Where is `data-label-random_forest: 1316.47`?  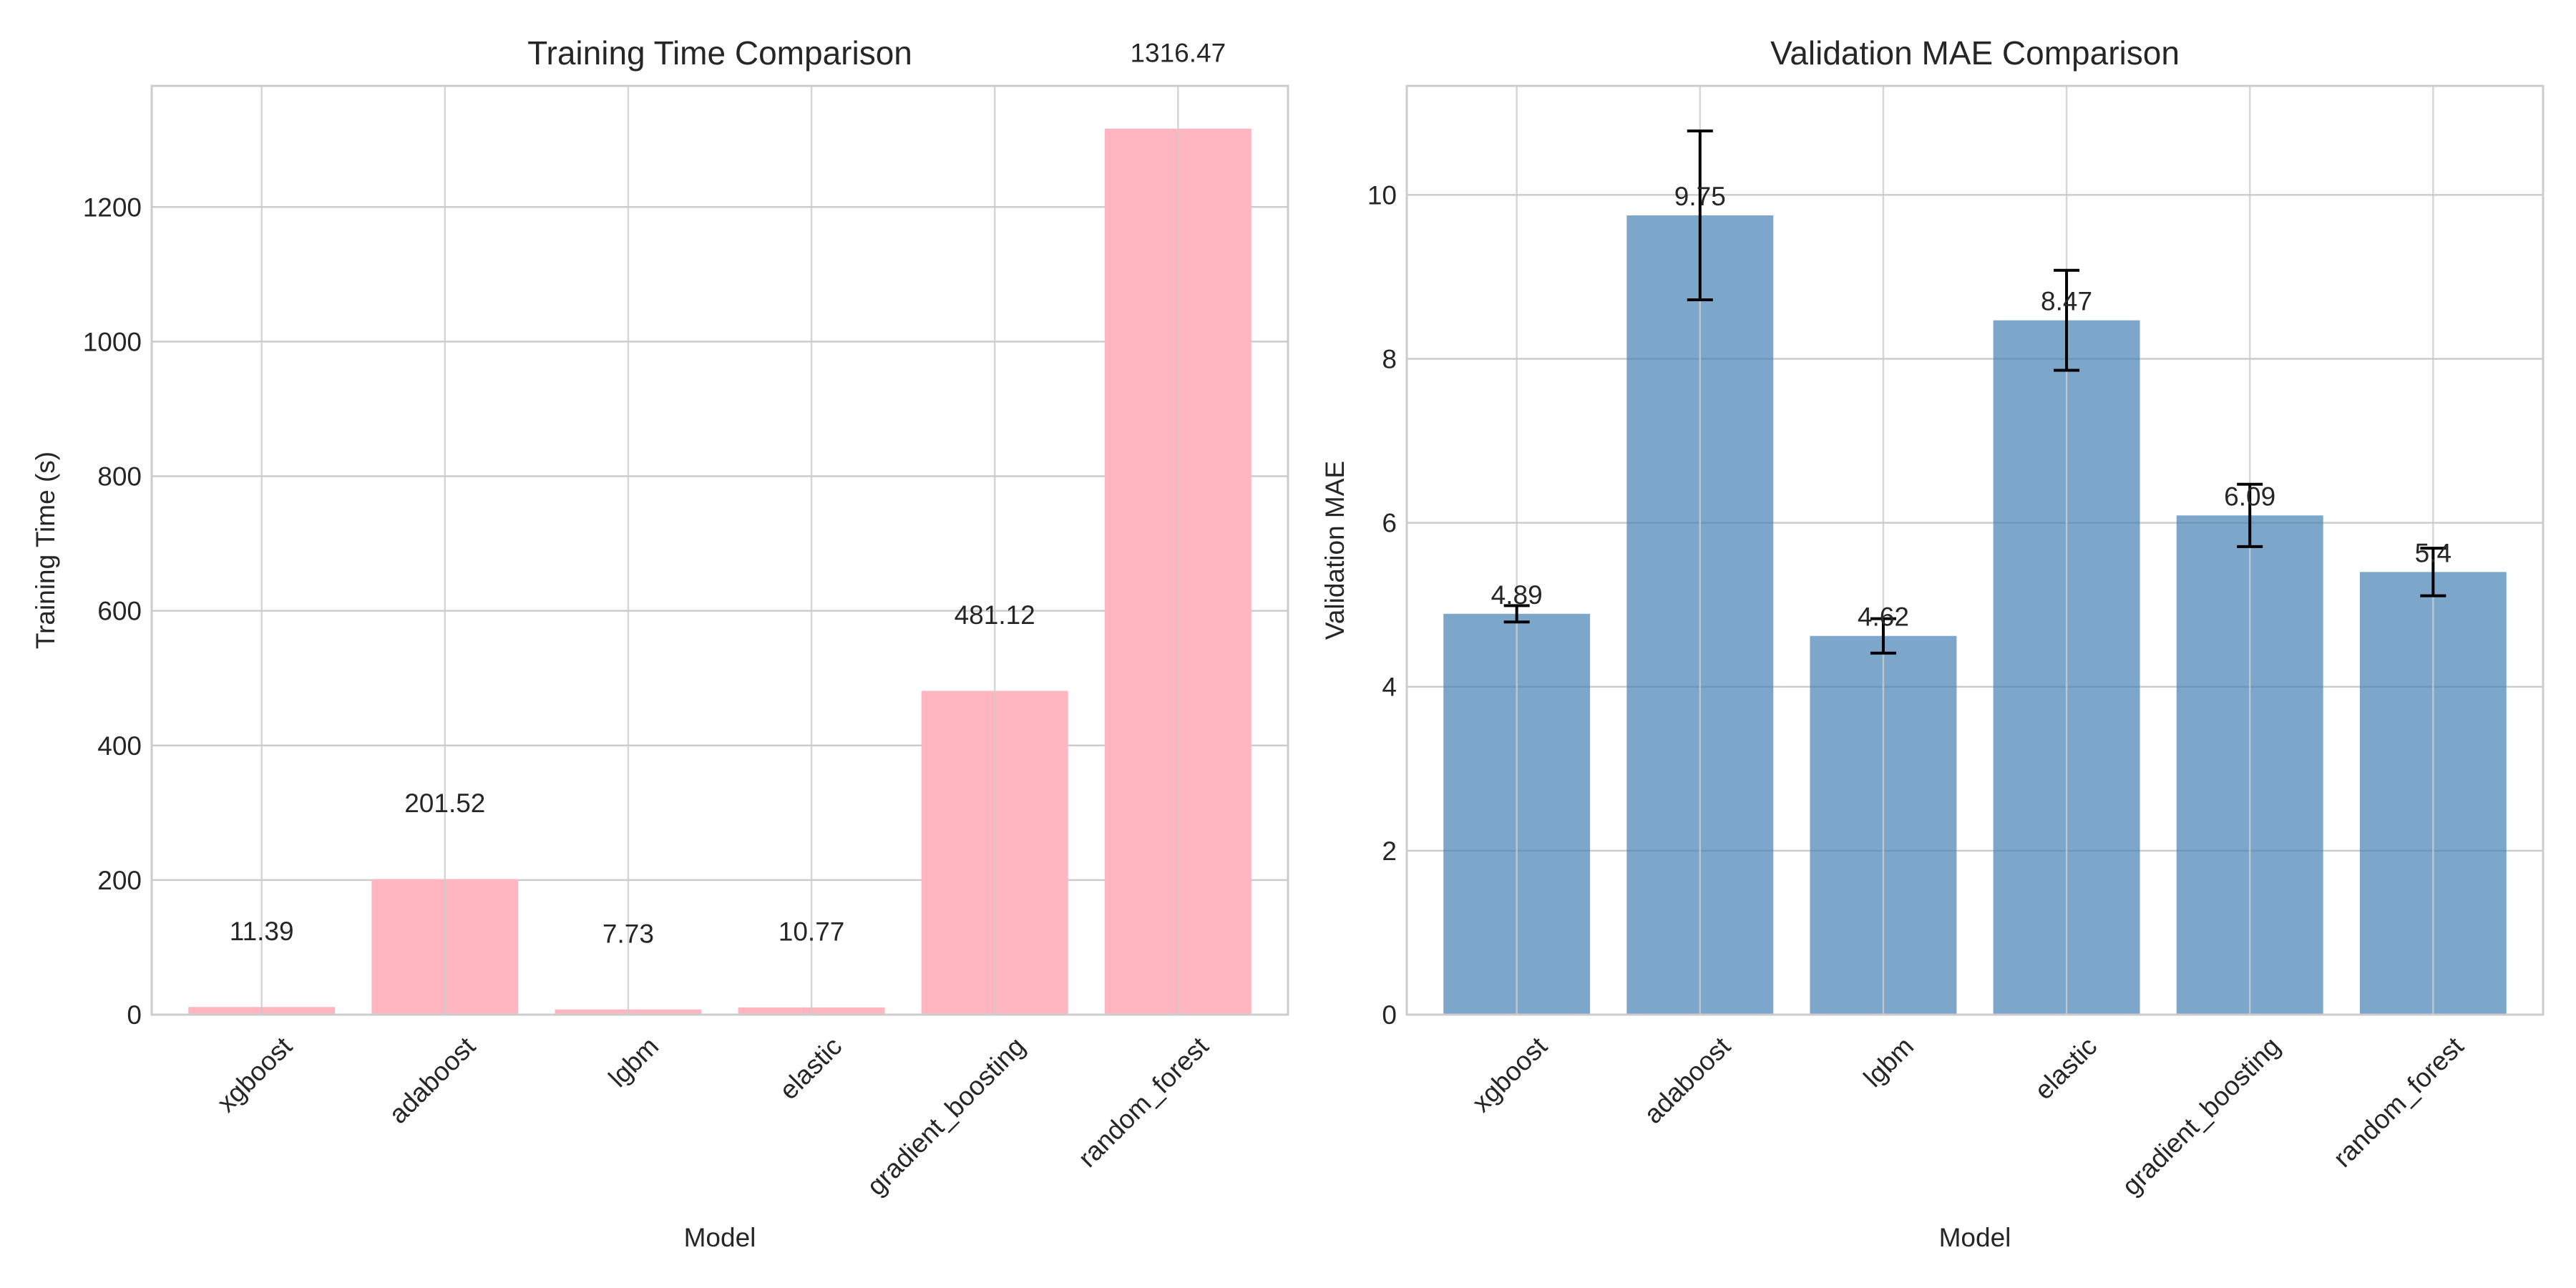 data-label-random_forest: 1316.47 is located at coordinates (1178, 53).